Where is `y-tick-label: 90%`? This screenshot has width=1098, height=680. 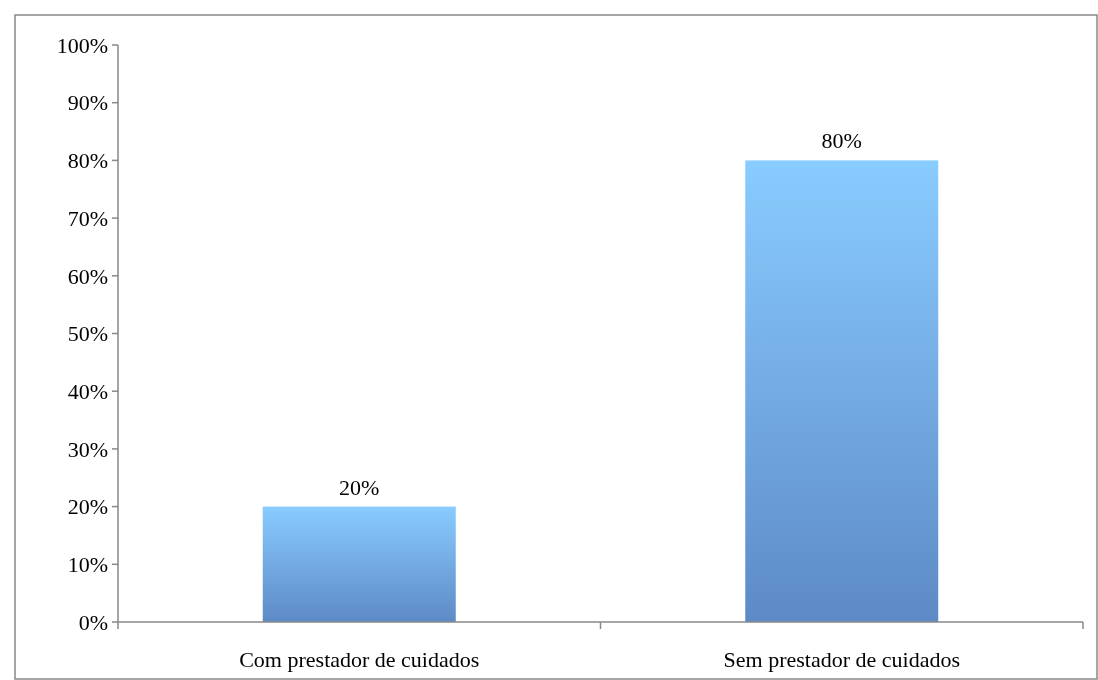 y-tick-label: 90% is located at coordinates (87, 103).